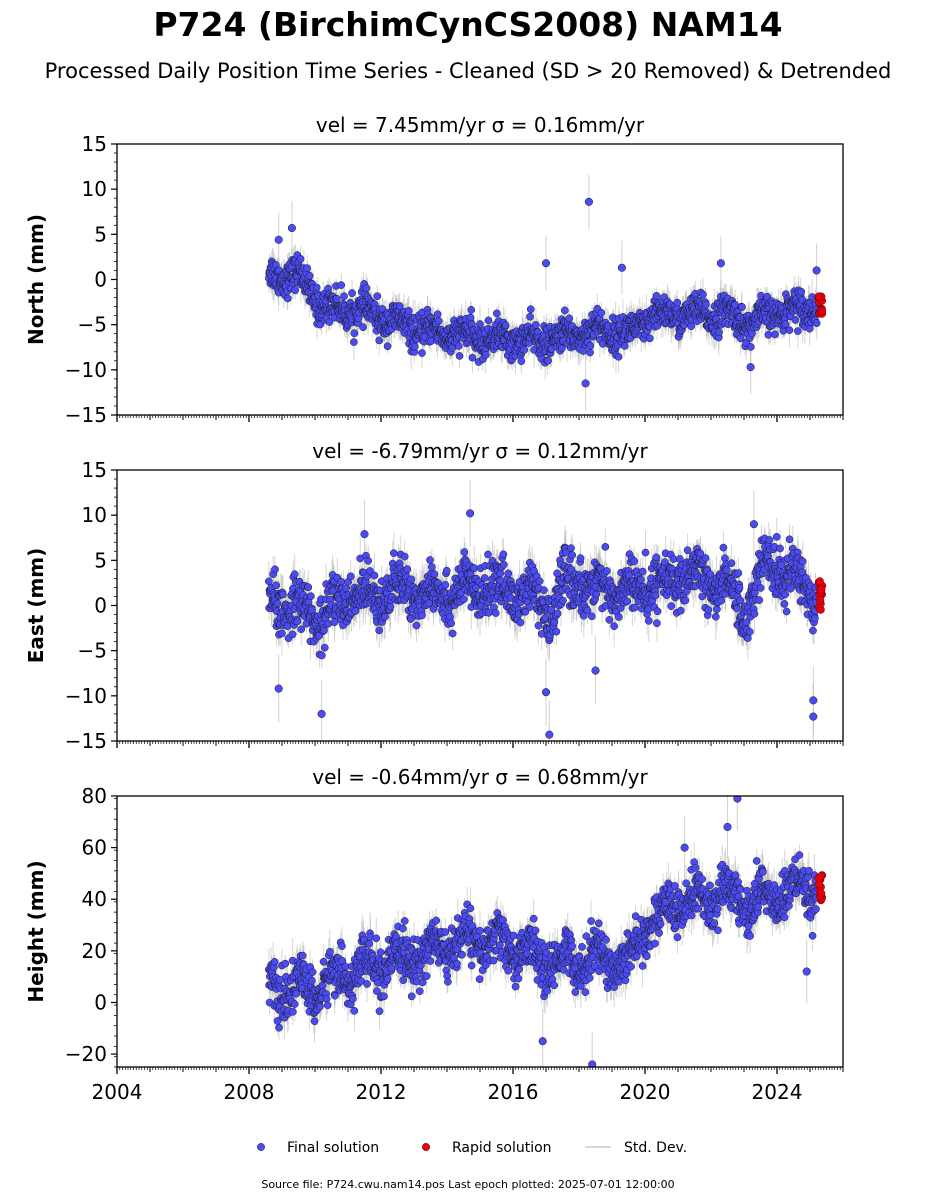 This screenshot has height=1200, width=937. What do you see at coordinates (467, 24) in the screenshot?
I see `figure-title: P724 (BirchimCynCS2008) NAM14` at bounding box center [467, 24].